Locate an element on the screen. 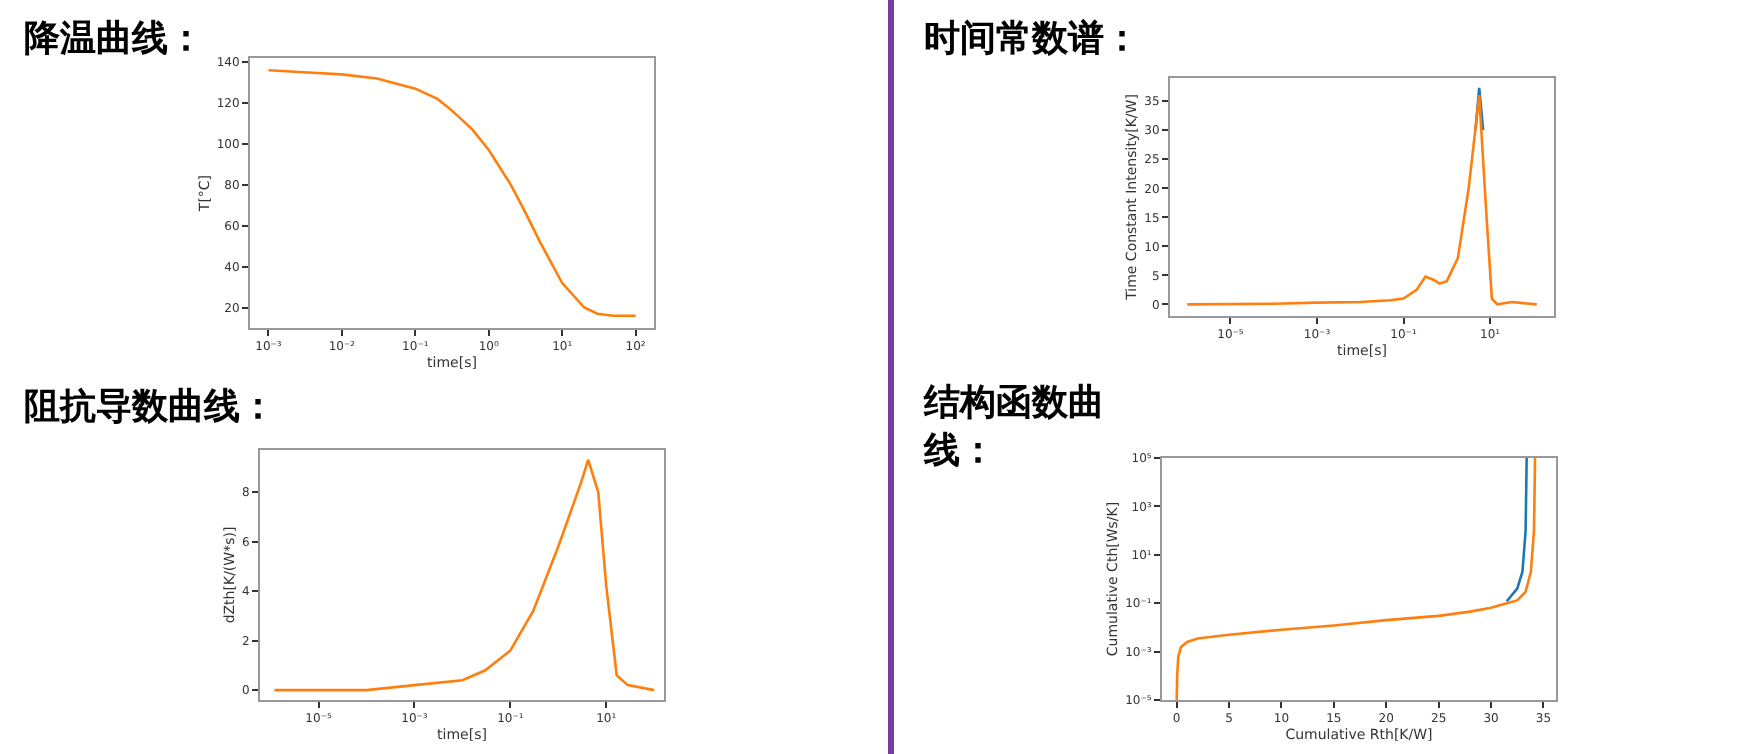 The width and height of the screenshot is (1758, 754). chart-title: 降温曲线： is located at coordinates (114, 39).